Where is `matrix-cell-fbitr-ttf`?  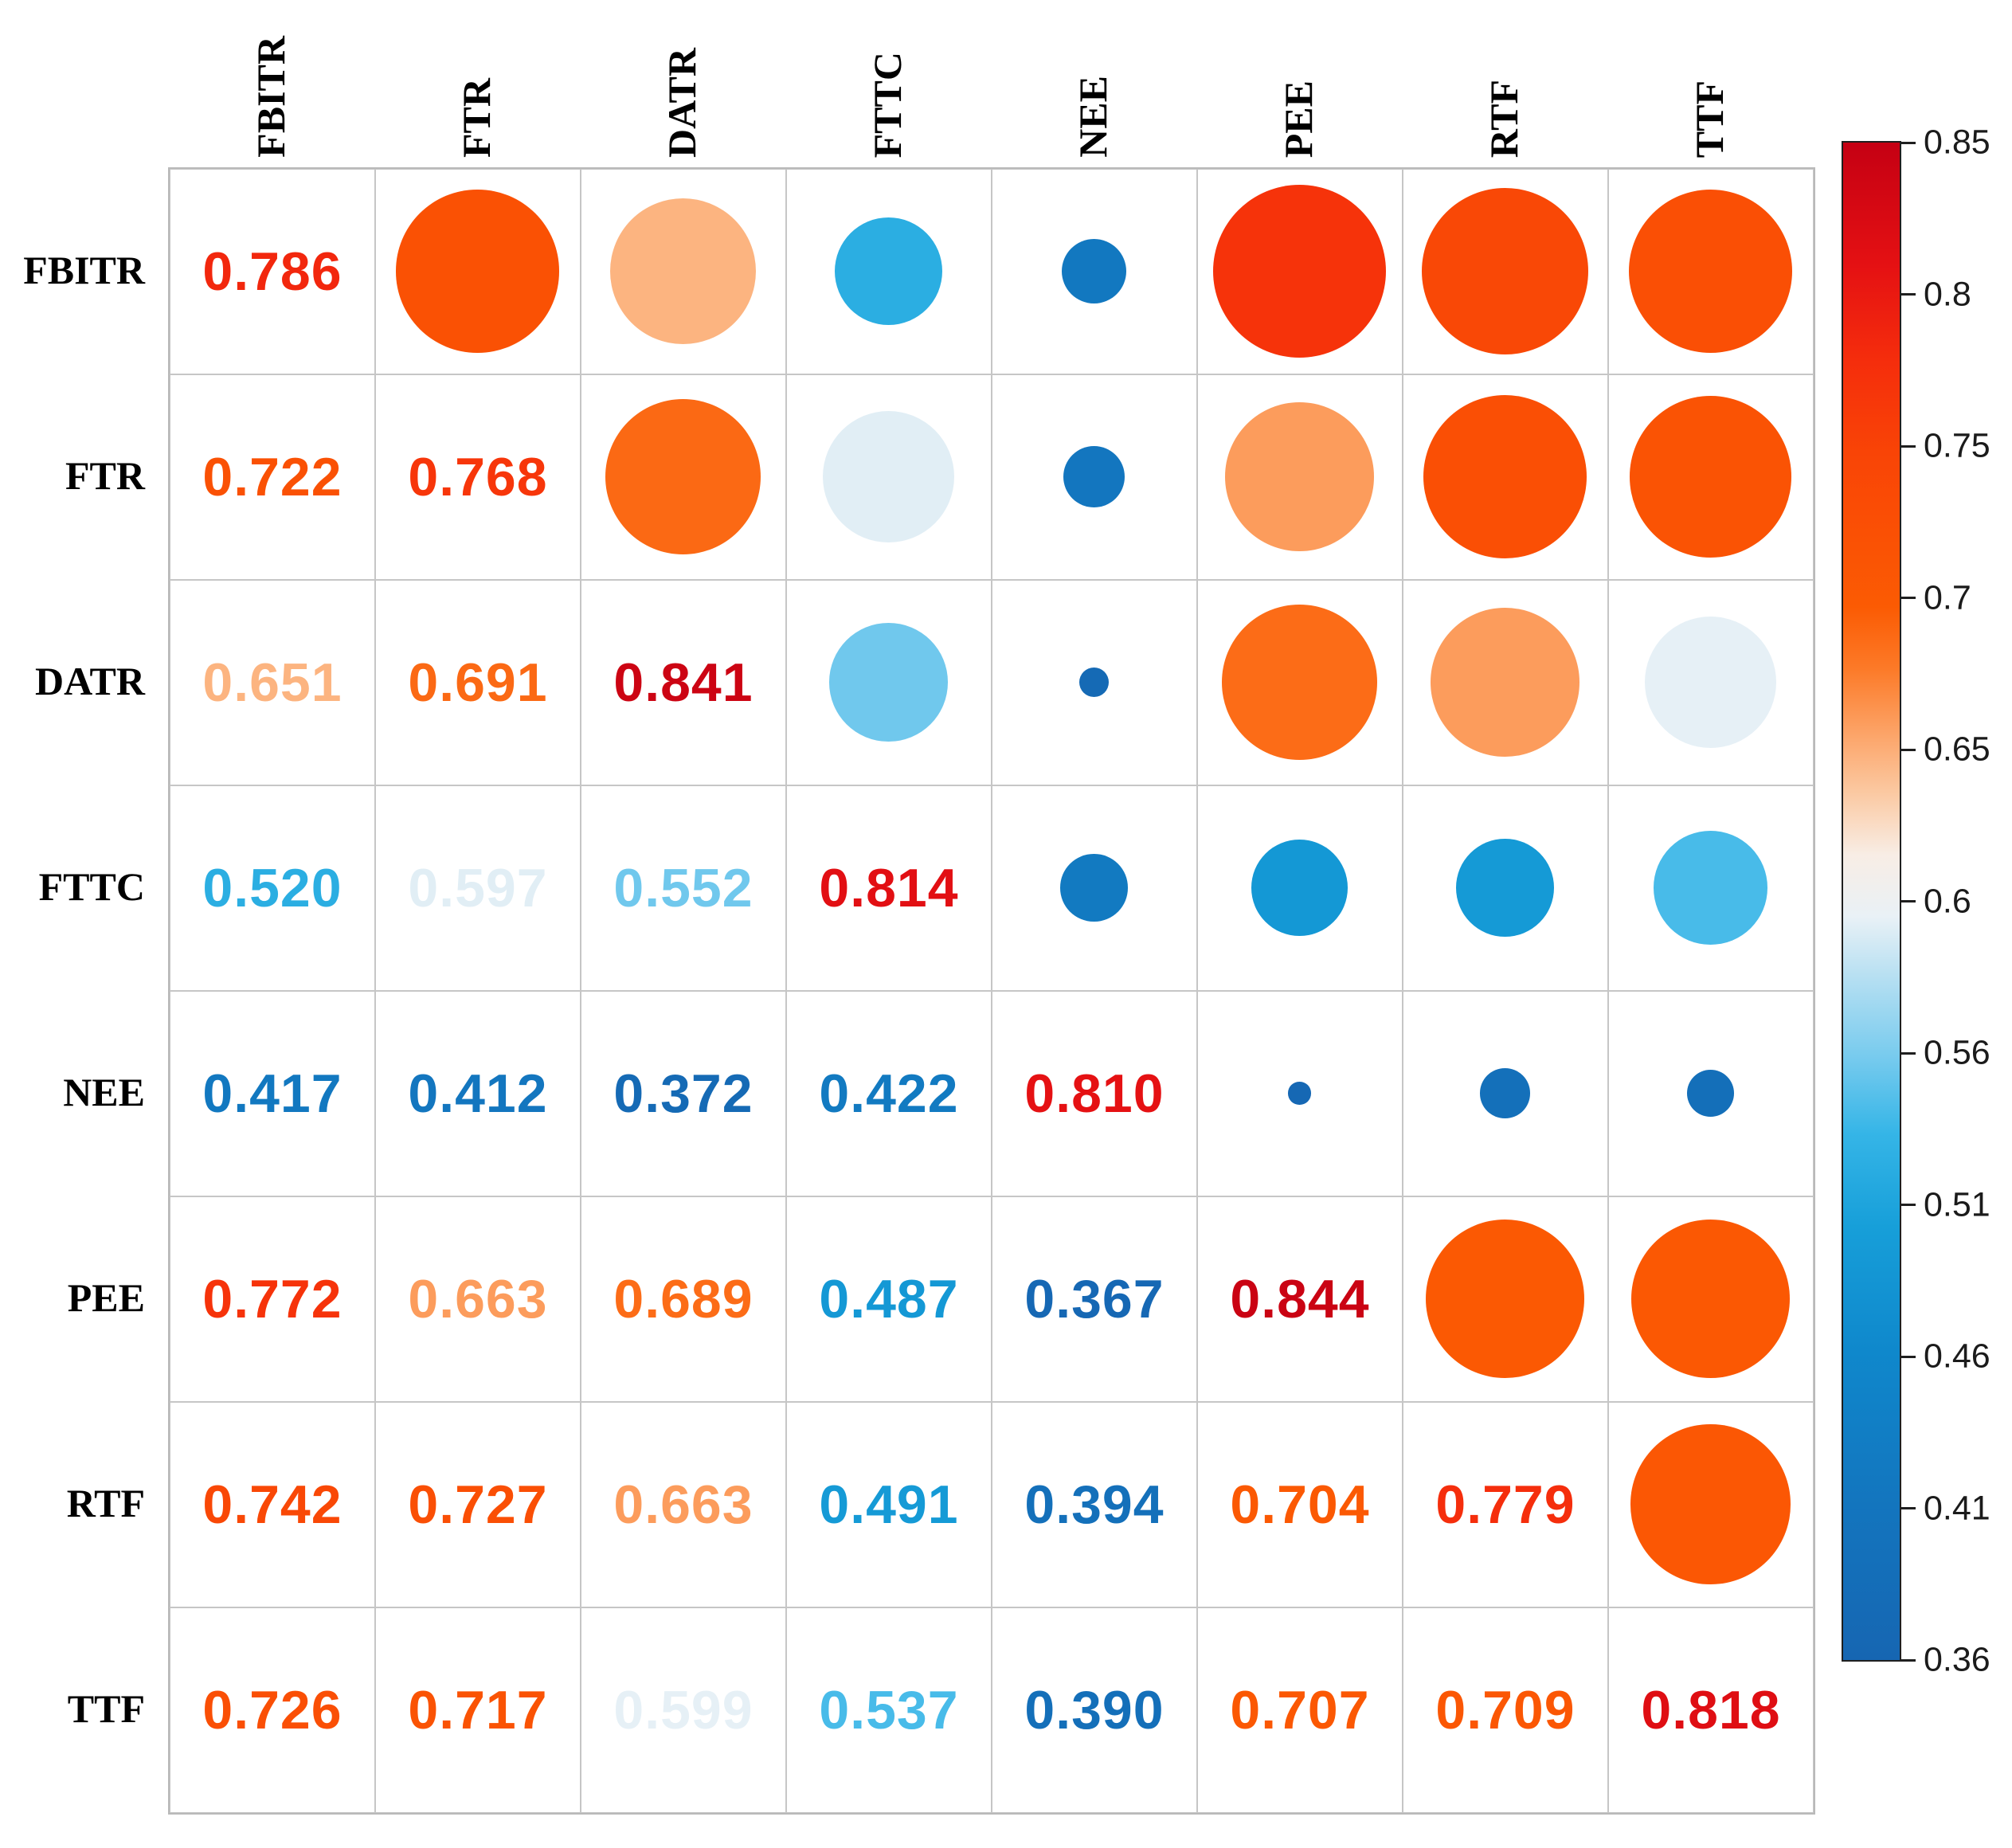 matrix-cell-fbitr-ttf is located at coordinates (1711, 271).